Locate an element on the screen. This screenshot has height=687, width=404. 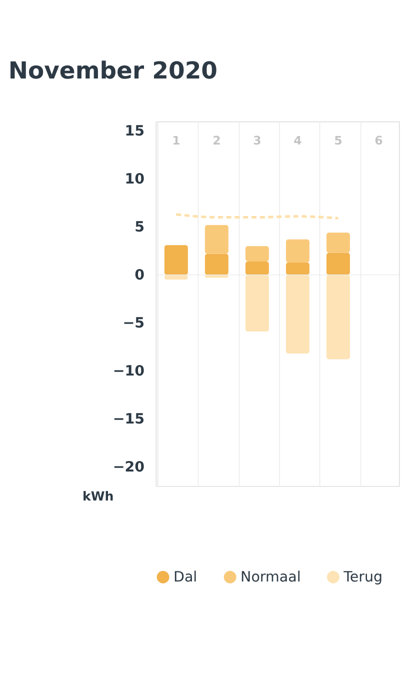
y-tick-label: 15 is located at coordinates (134, 132).